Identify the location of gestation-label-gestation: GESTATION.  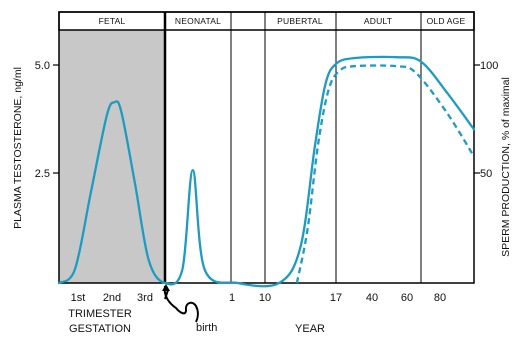
(100, 329).